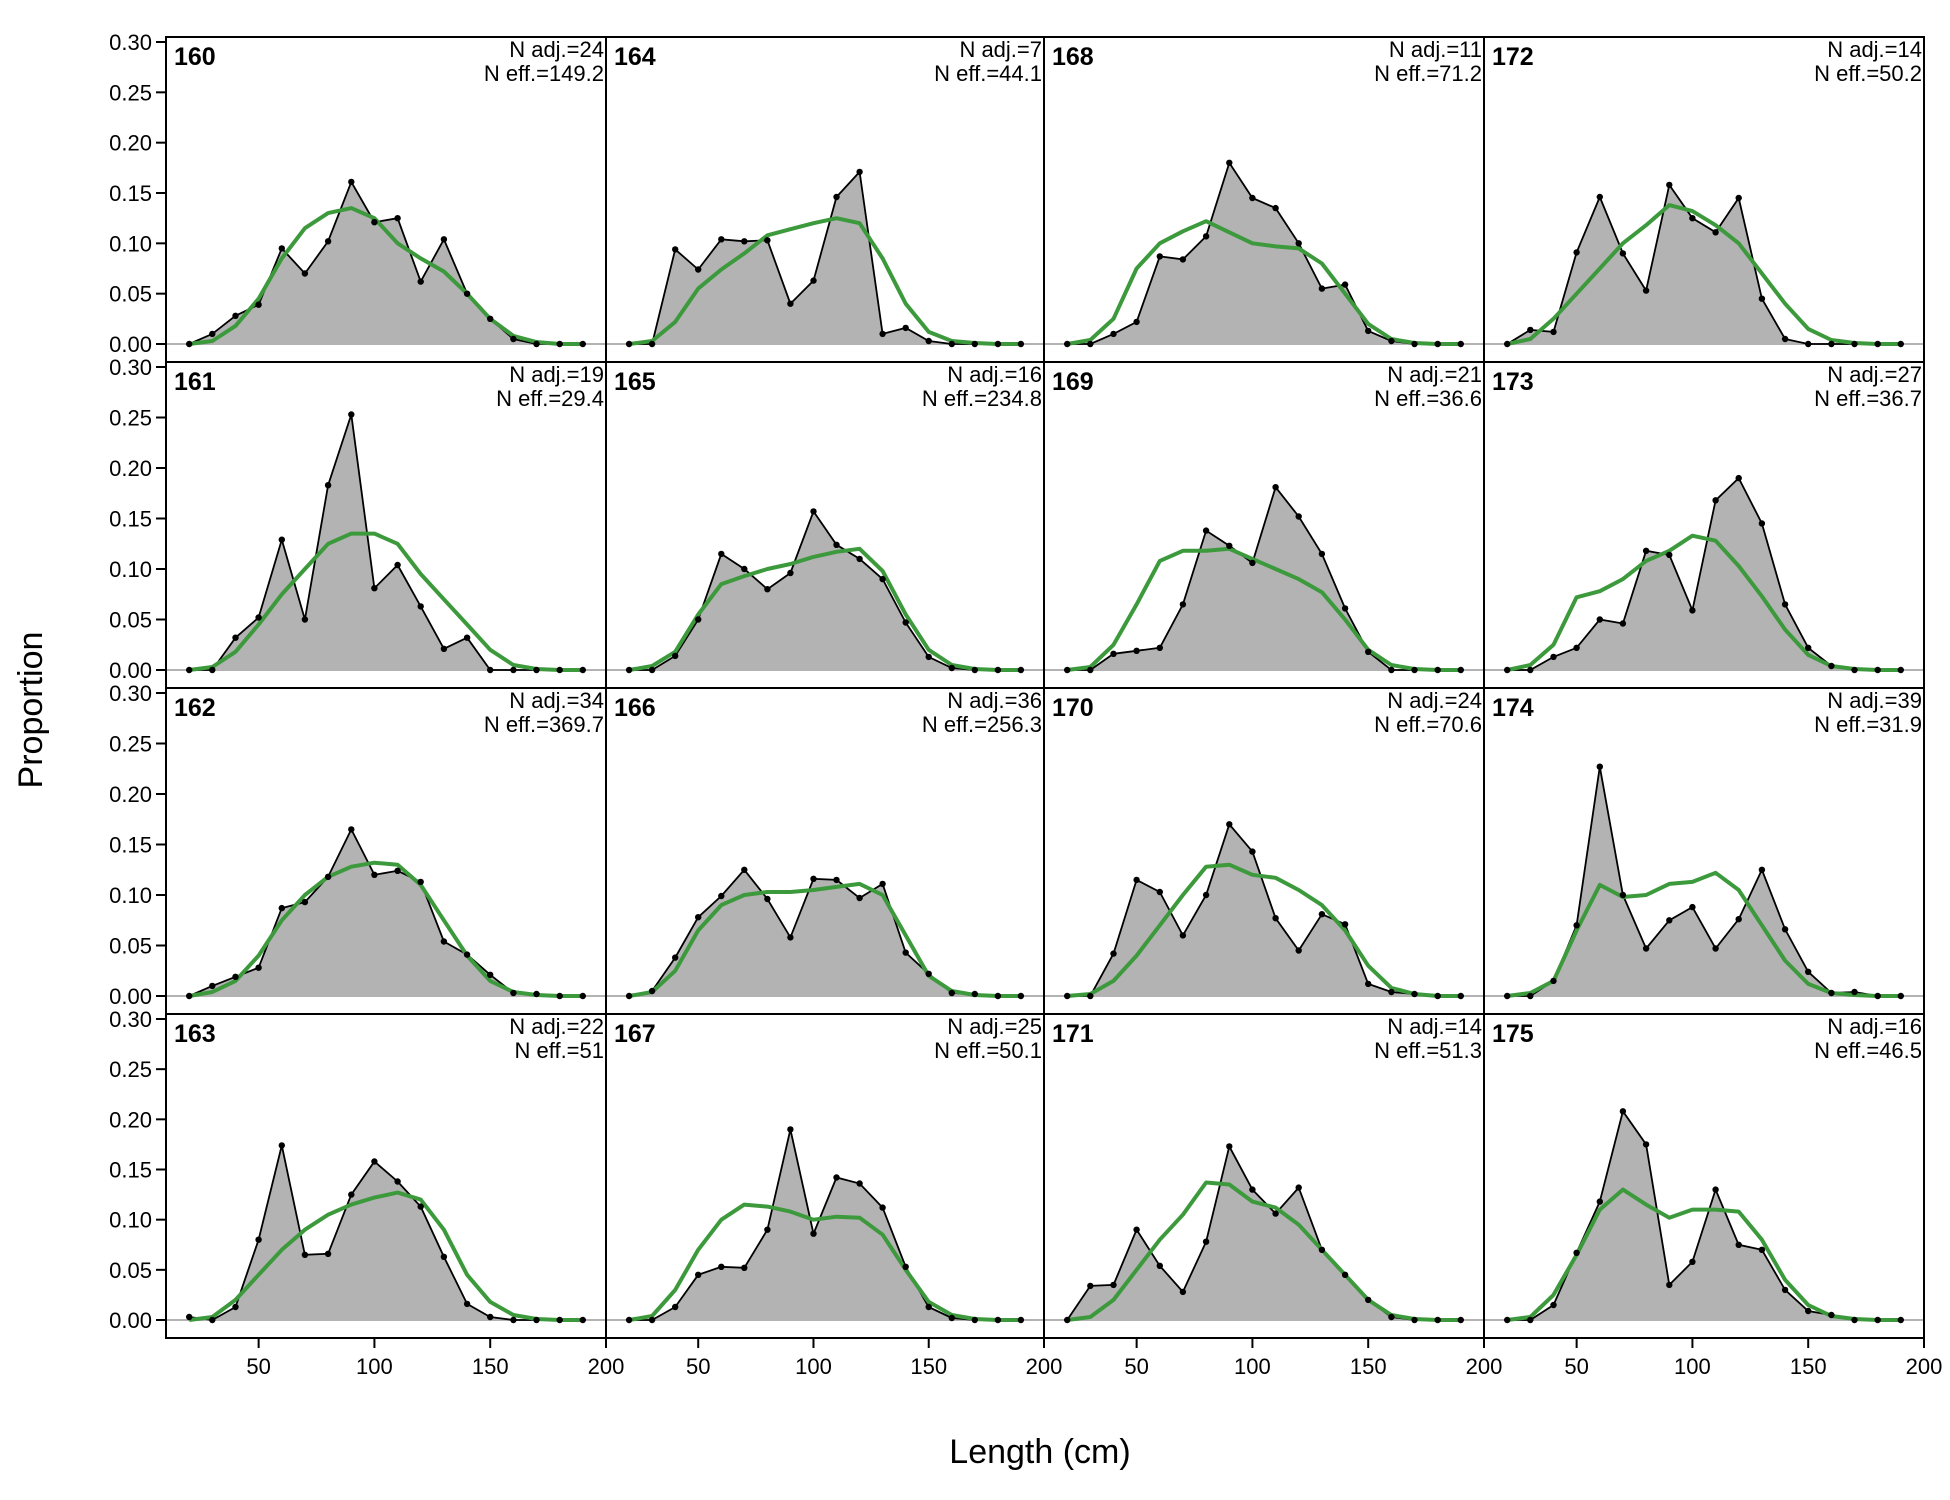  Describe the element at coordinates (1704, 525) in the screenshot. I see `panel-173: 173 N adj.=27N eff.=36.7` at that location.